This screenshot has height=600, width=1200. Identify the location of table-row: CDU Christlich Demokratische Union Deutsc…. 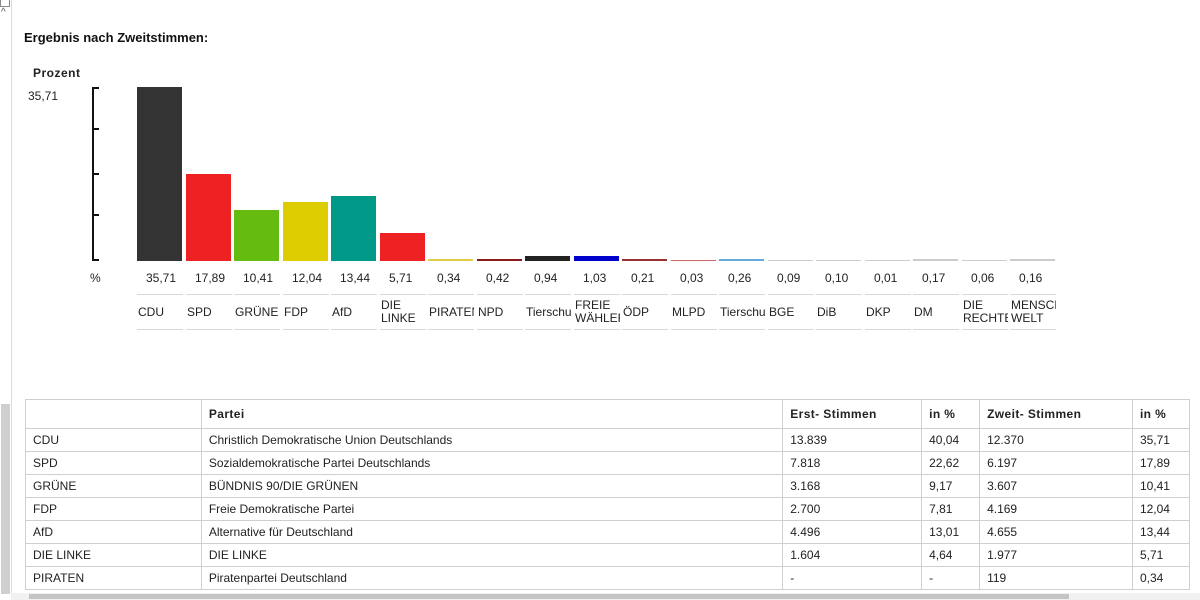
(608, 440).